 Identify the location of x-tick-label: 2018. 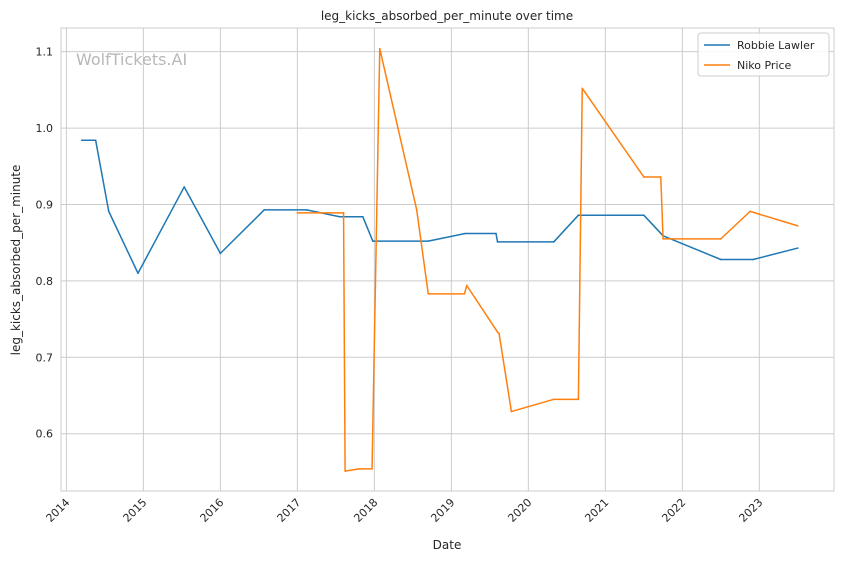
(365, 510).